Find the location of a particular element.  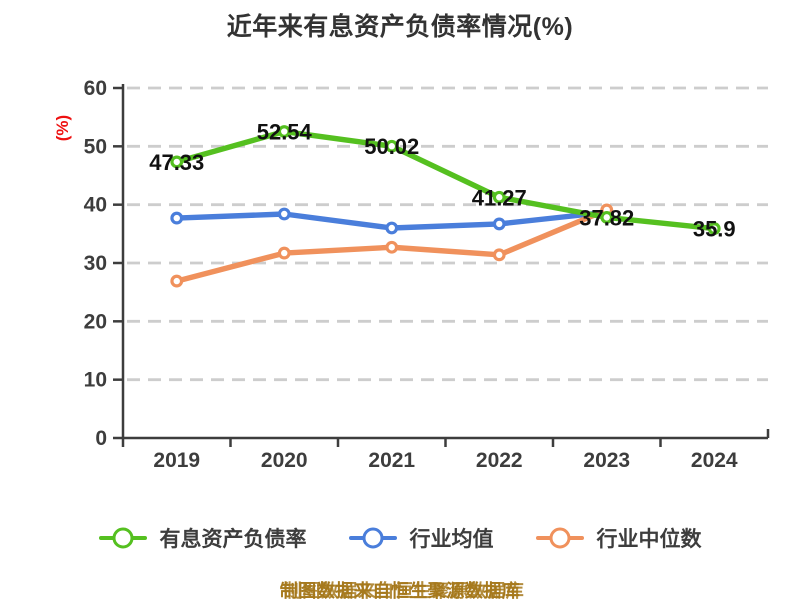

data-label-0: 52.54 is located at coordinates (285, 132).